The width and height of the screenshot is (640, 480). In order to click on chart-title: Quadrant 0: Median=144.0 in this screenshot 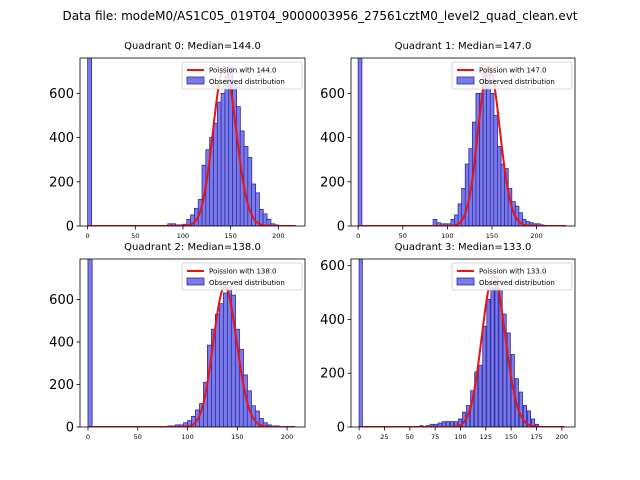, I will do `click(192, 46)`.